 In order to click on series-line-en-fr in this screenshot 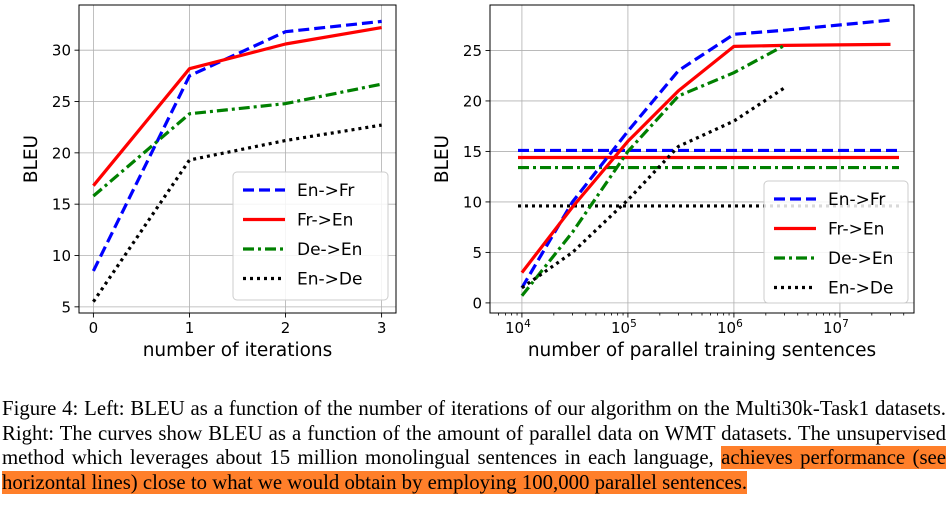, I will do `click(236, 145)`.